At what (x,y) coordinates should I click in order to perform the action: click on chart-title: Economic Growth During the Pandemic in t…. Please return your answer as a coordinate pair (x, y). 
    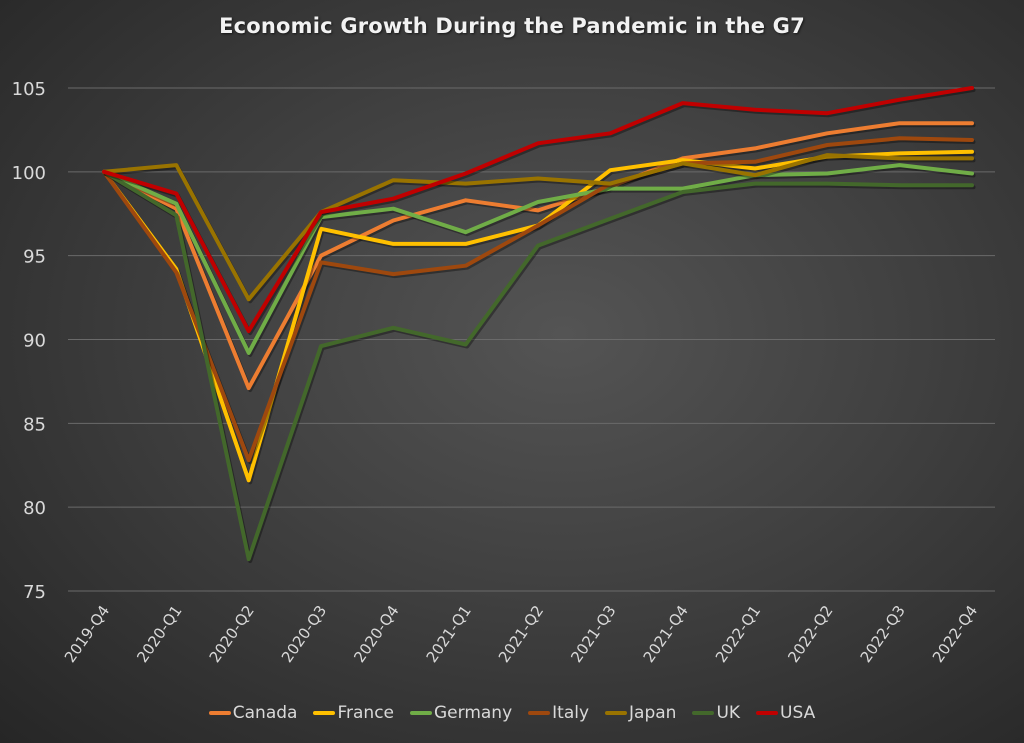
    Looking at the image, I should click on (512, 26).